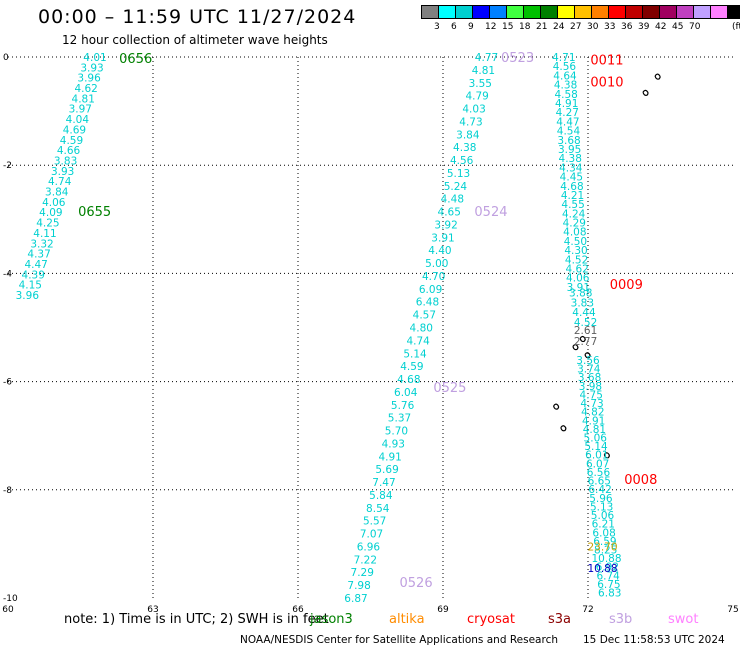 The width and height of the screenshot is (740, 650). Describe the element at coordinates (580, 293) in the screenshot. I see `wave-height-value: 3.88` at that location.